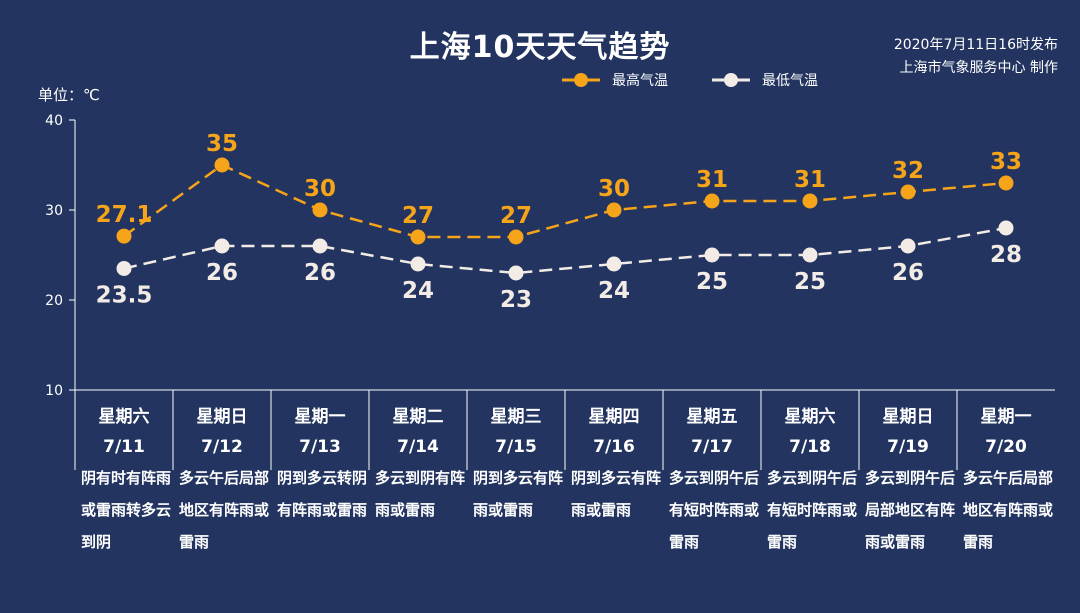  I want to click on date-label: 7/19, so click(908, 447).